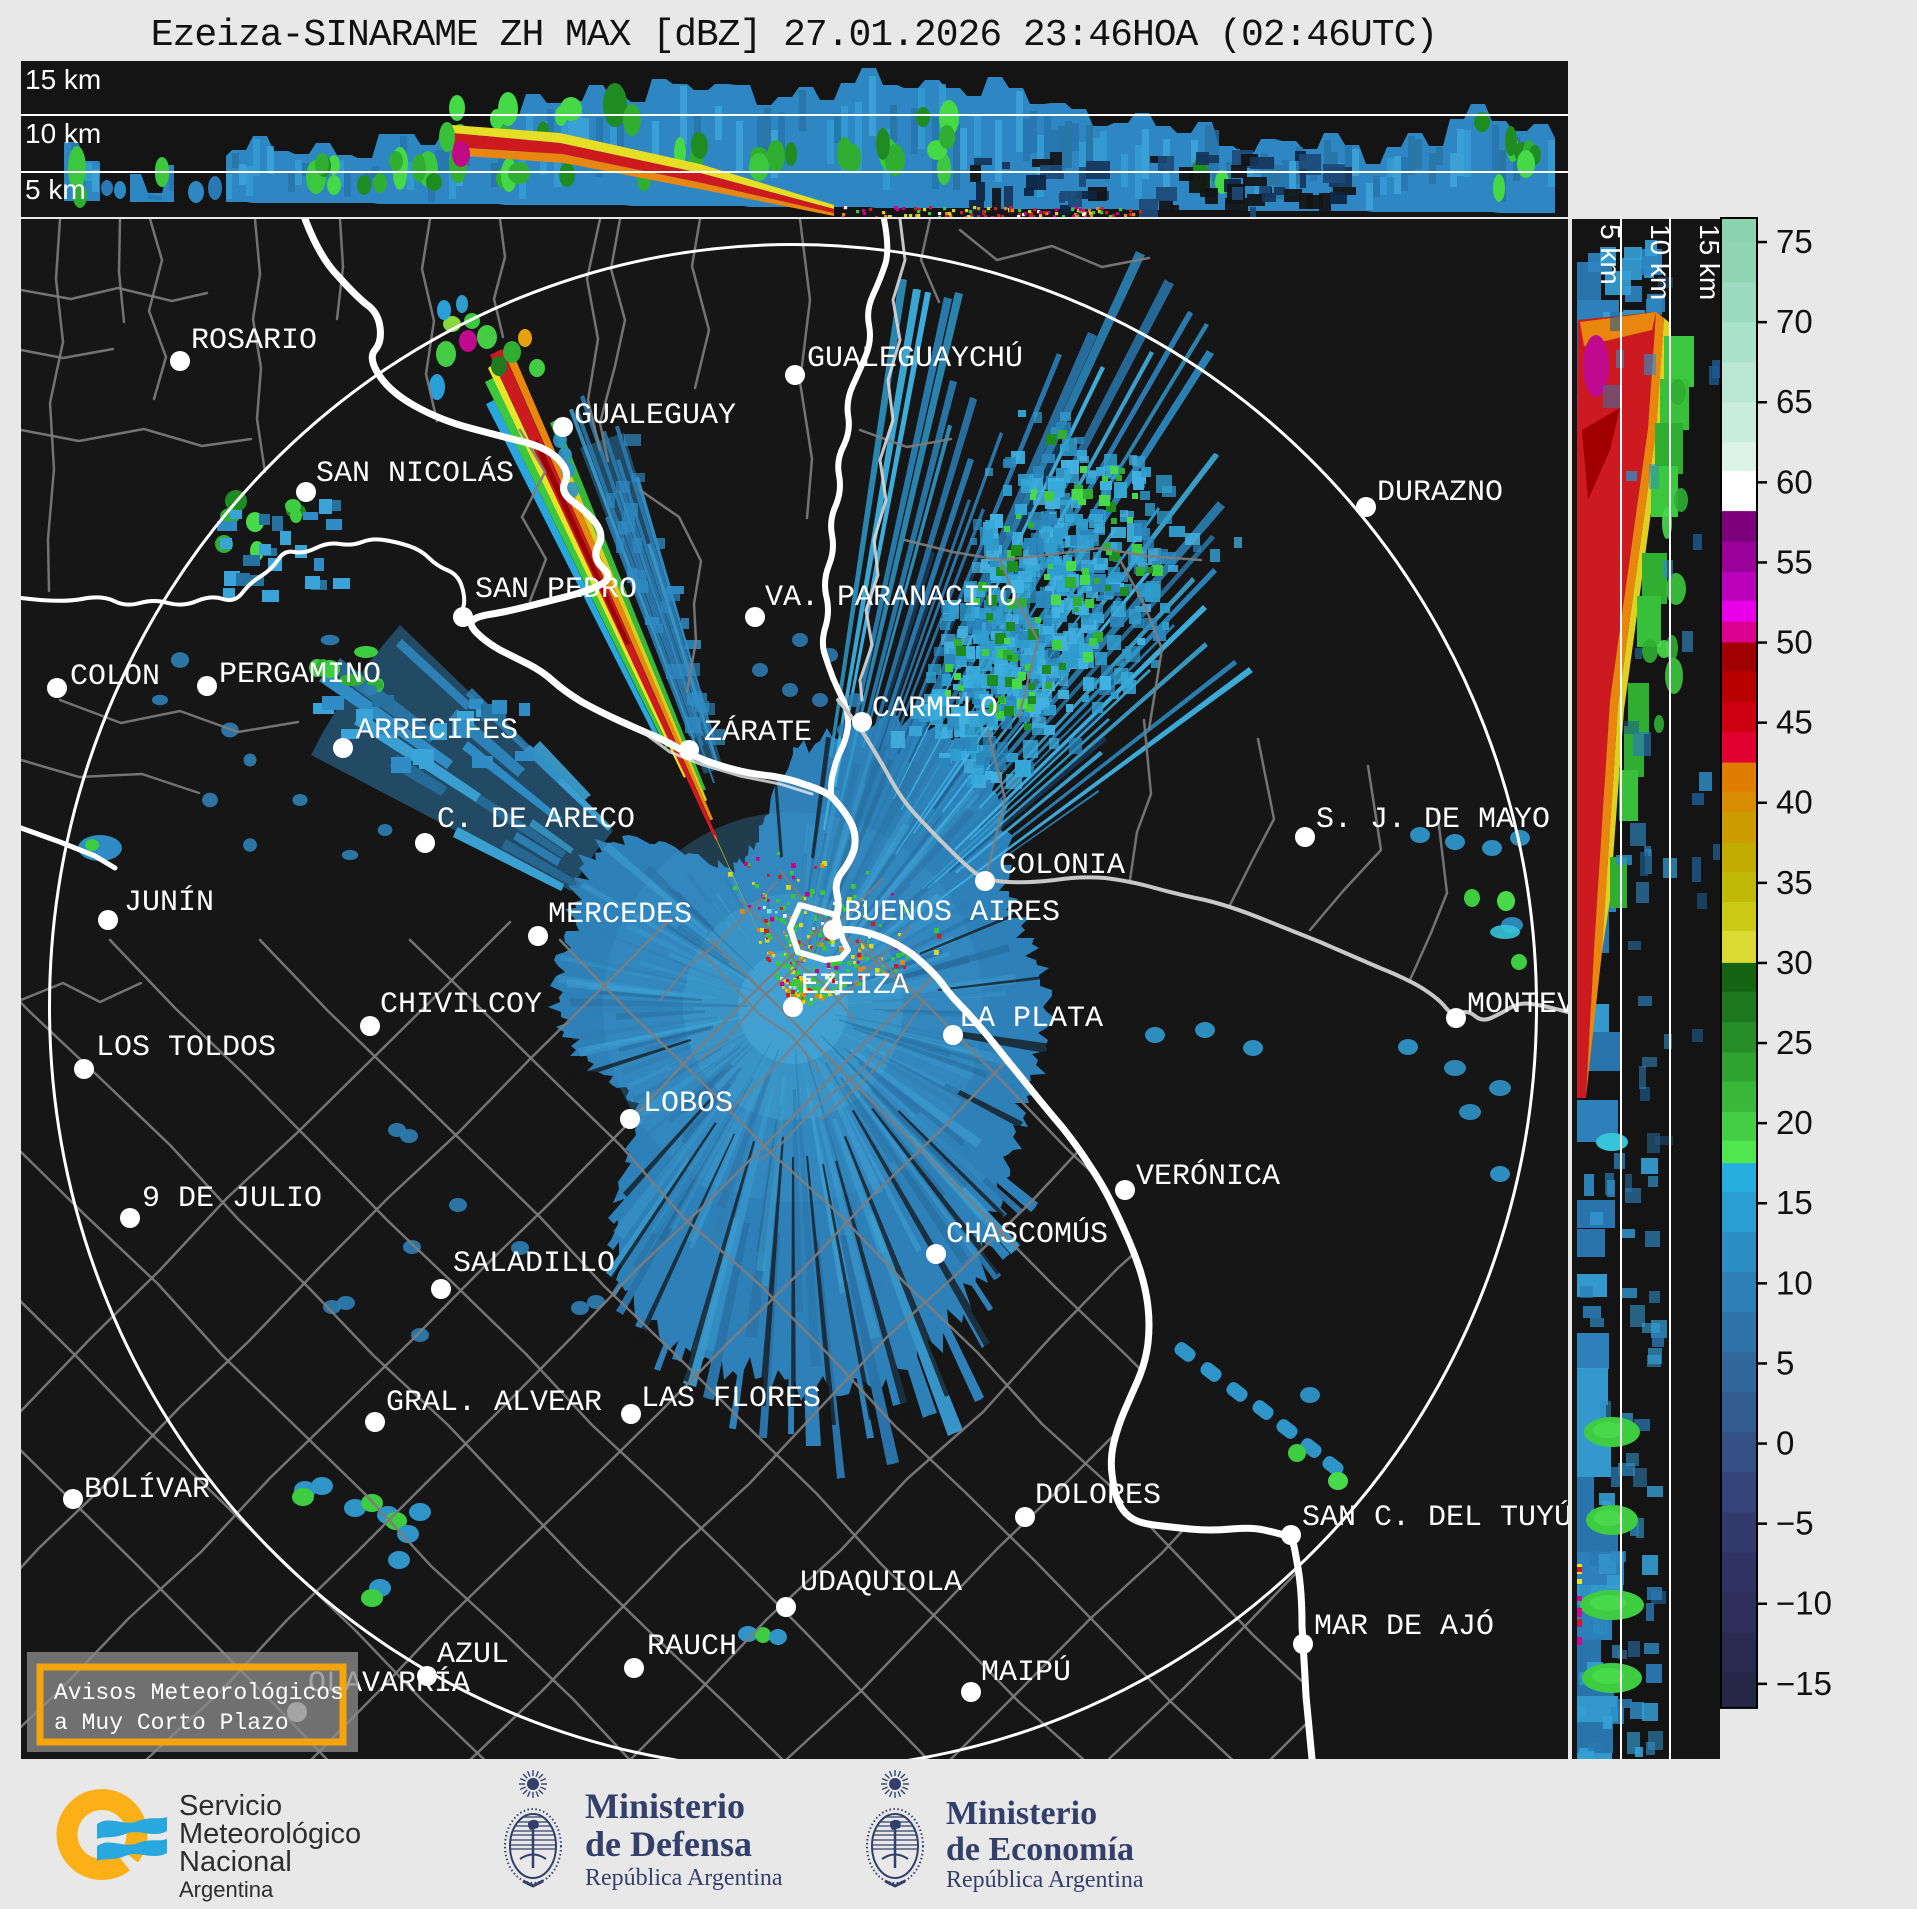 This screenshot has width=1917, height=1909. Describe the element at coordinates (534, 1264) in the screenshot. I see `svg-text: SALADILLO` at that location.